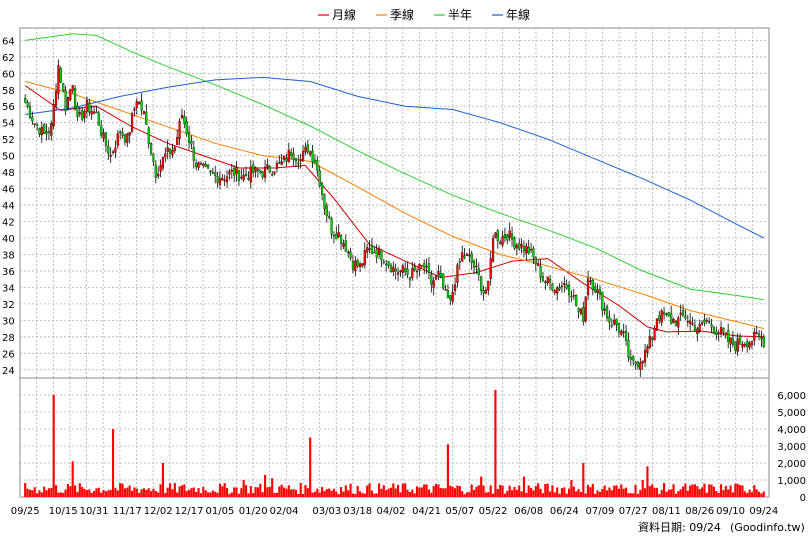 Image resolution: width=808 pixels, height=540 pixels. What do you see at coordinates (791, 447) in the screenshot?
I see `volume-y-axis: 0 1,000 2,000 3,000 4,000 5,000 6,000` at bounding box center [791, 447].